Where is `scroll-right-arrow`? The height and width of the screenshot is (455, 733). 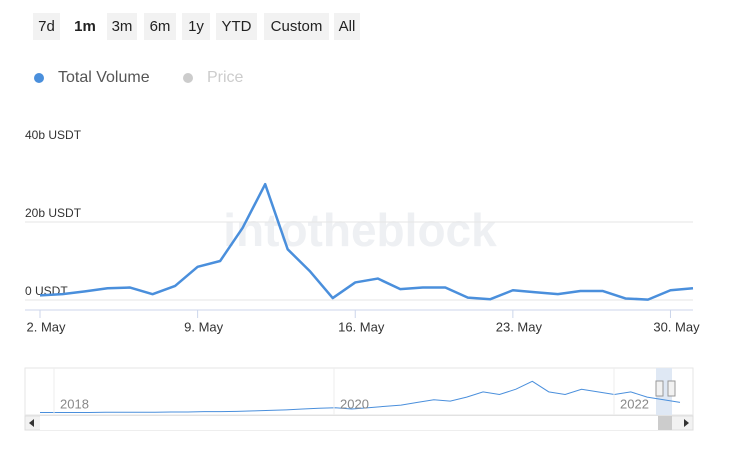
scroll-right-arrow is located at coordinates (686, 423).